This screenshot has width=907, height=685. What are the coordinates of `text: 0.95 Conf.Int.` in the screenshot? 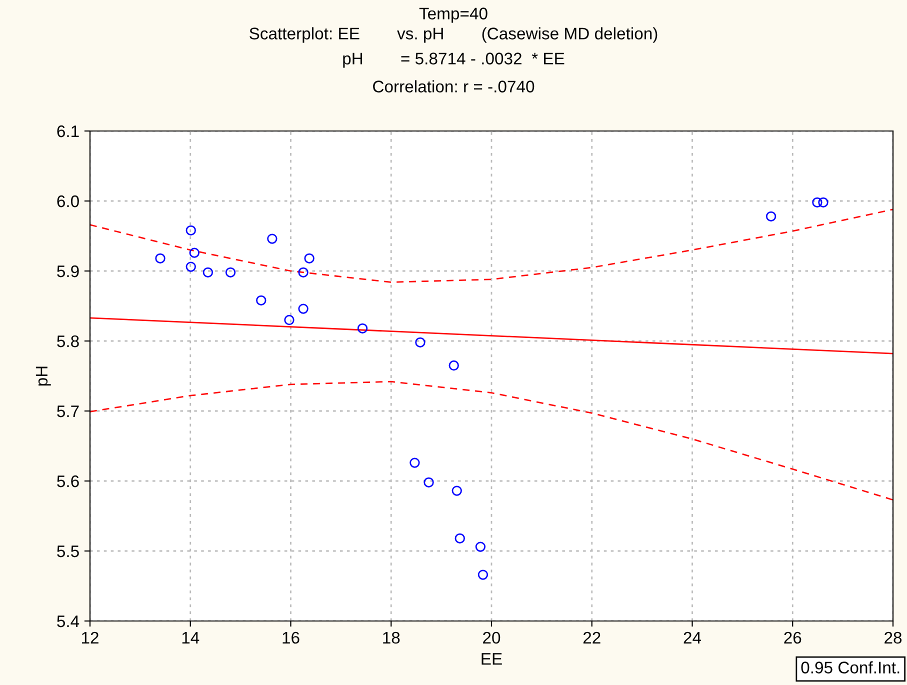 It's located at (850, 667).